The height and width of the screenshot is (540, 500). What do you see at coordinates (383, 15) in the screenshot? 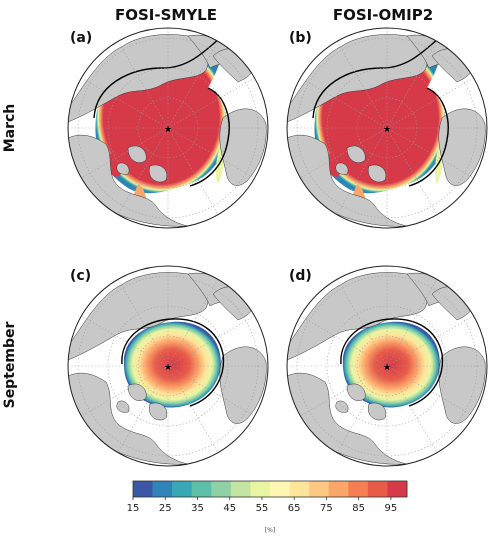
I see `column-title-2: FOSI-OMIP2` at bounding box center [383, 15].